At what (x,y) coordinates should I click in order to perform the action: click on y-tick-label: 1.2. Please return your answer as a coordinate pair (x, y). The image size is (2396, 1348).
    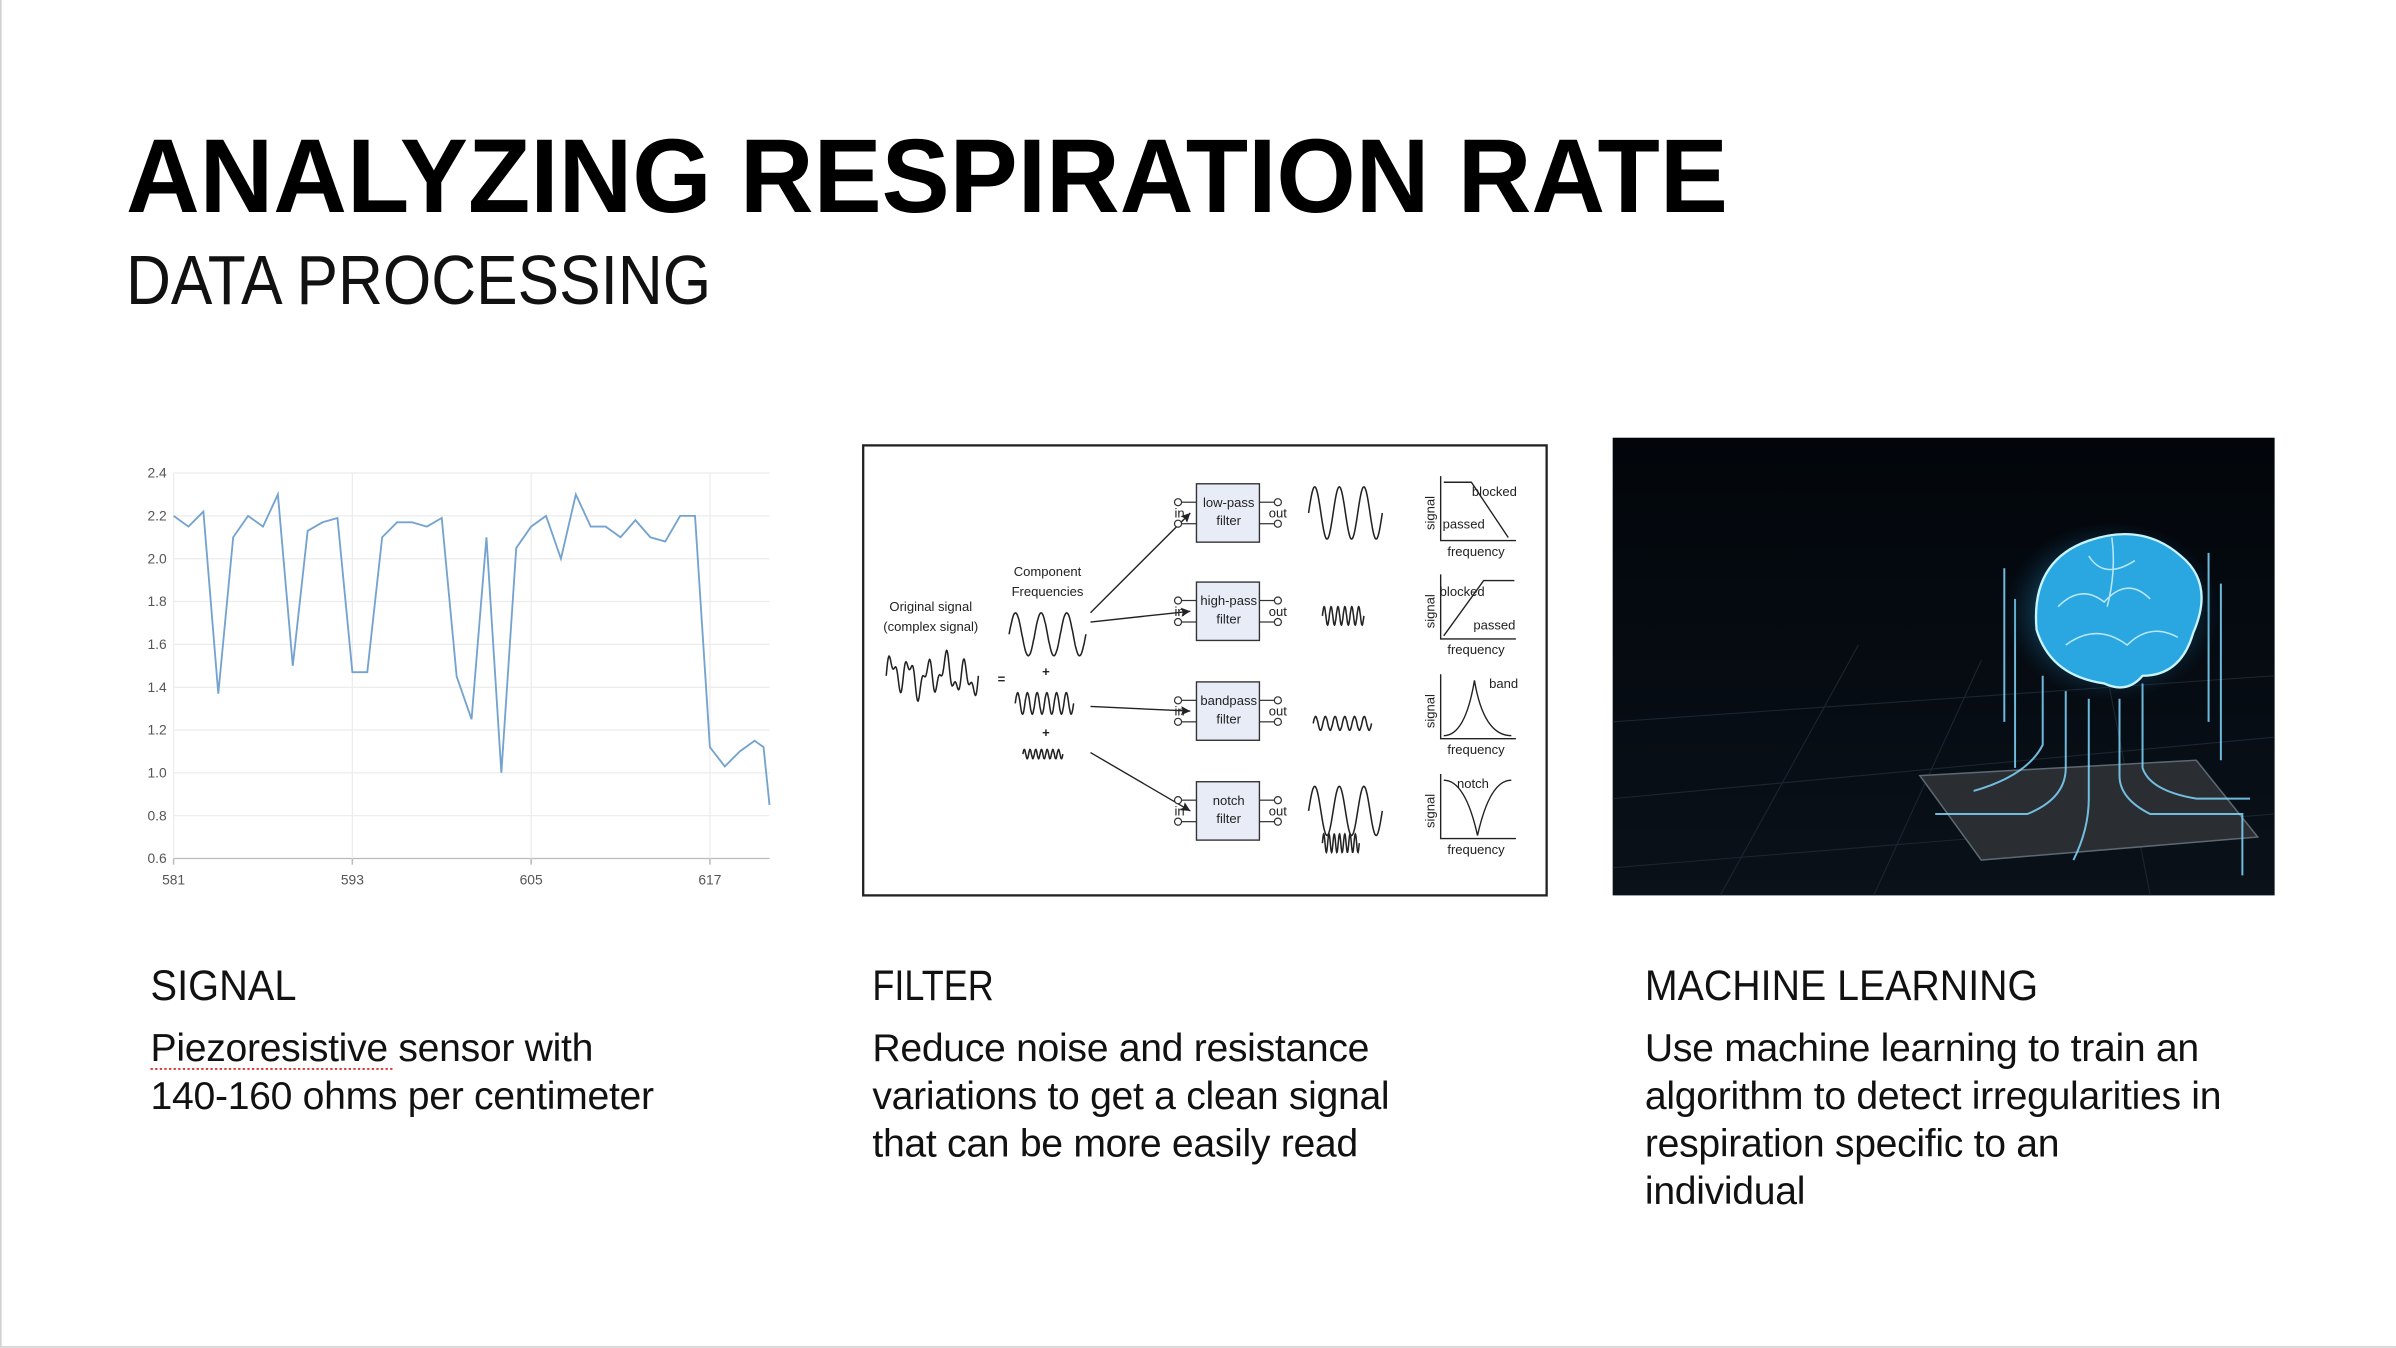
    Looking at the image, I should click on (156, 730).